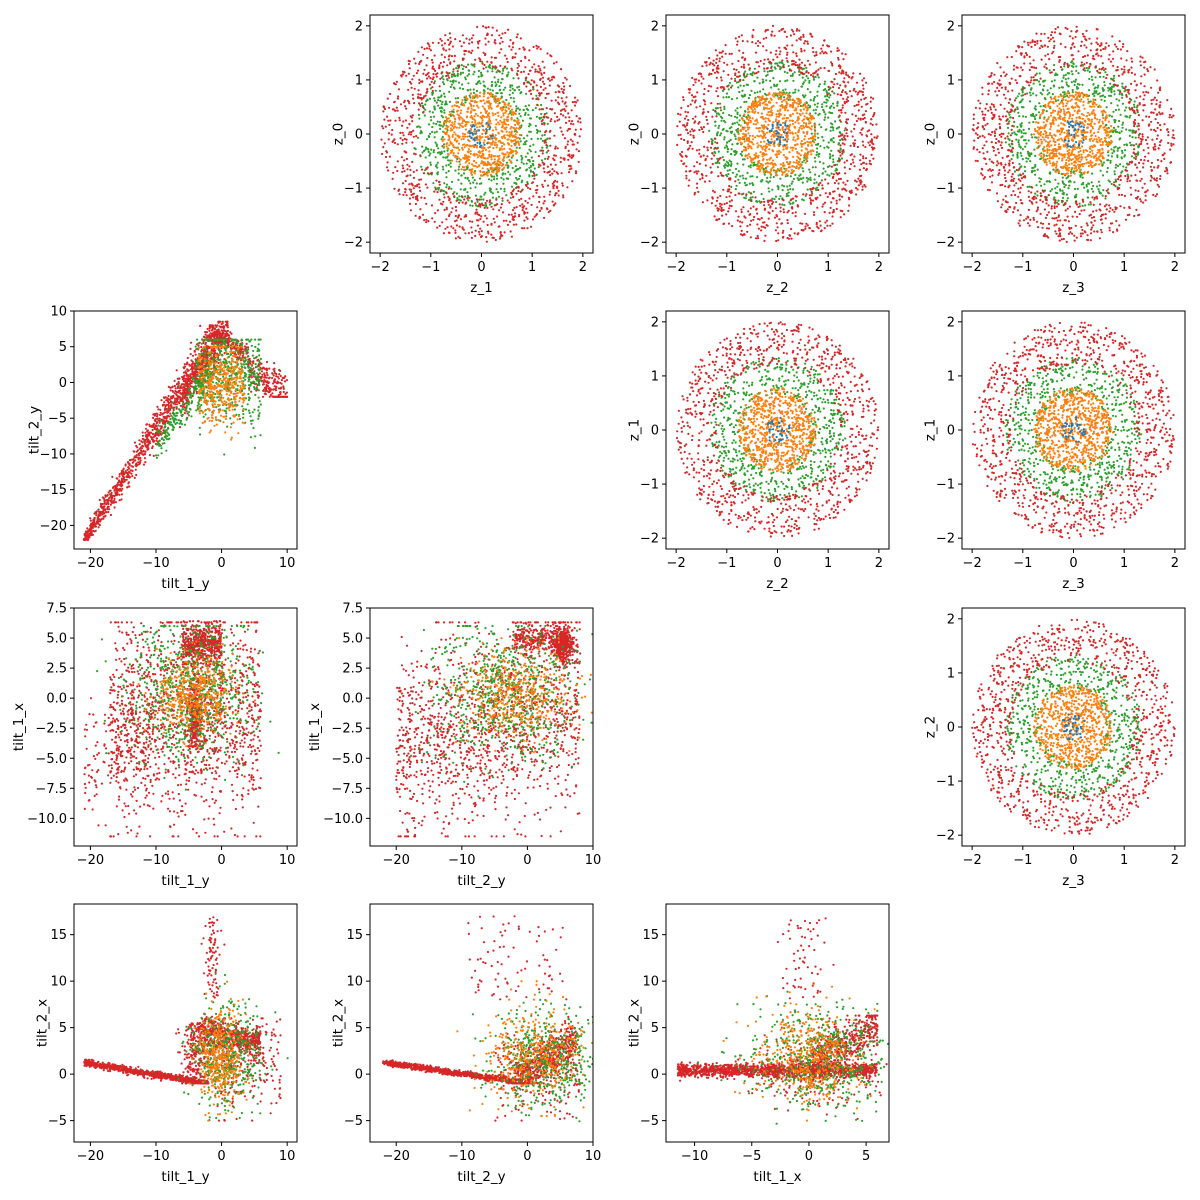  Describe the element at coordinates (359, 135) in the screenshot. I see `y-tick-label: 0` at that location.